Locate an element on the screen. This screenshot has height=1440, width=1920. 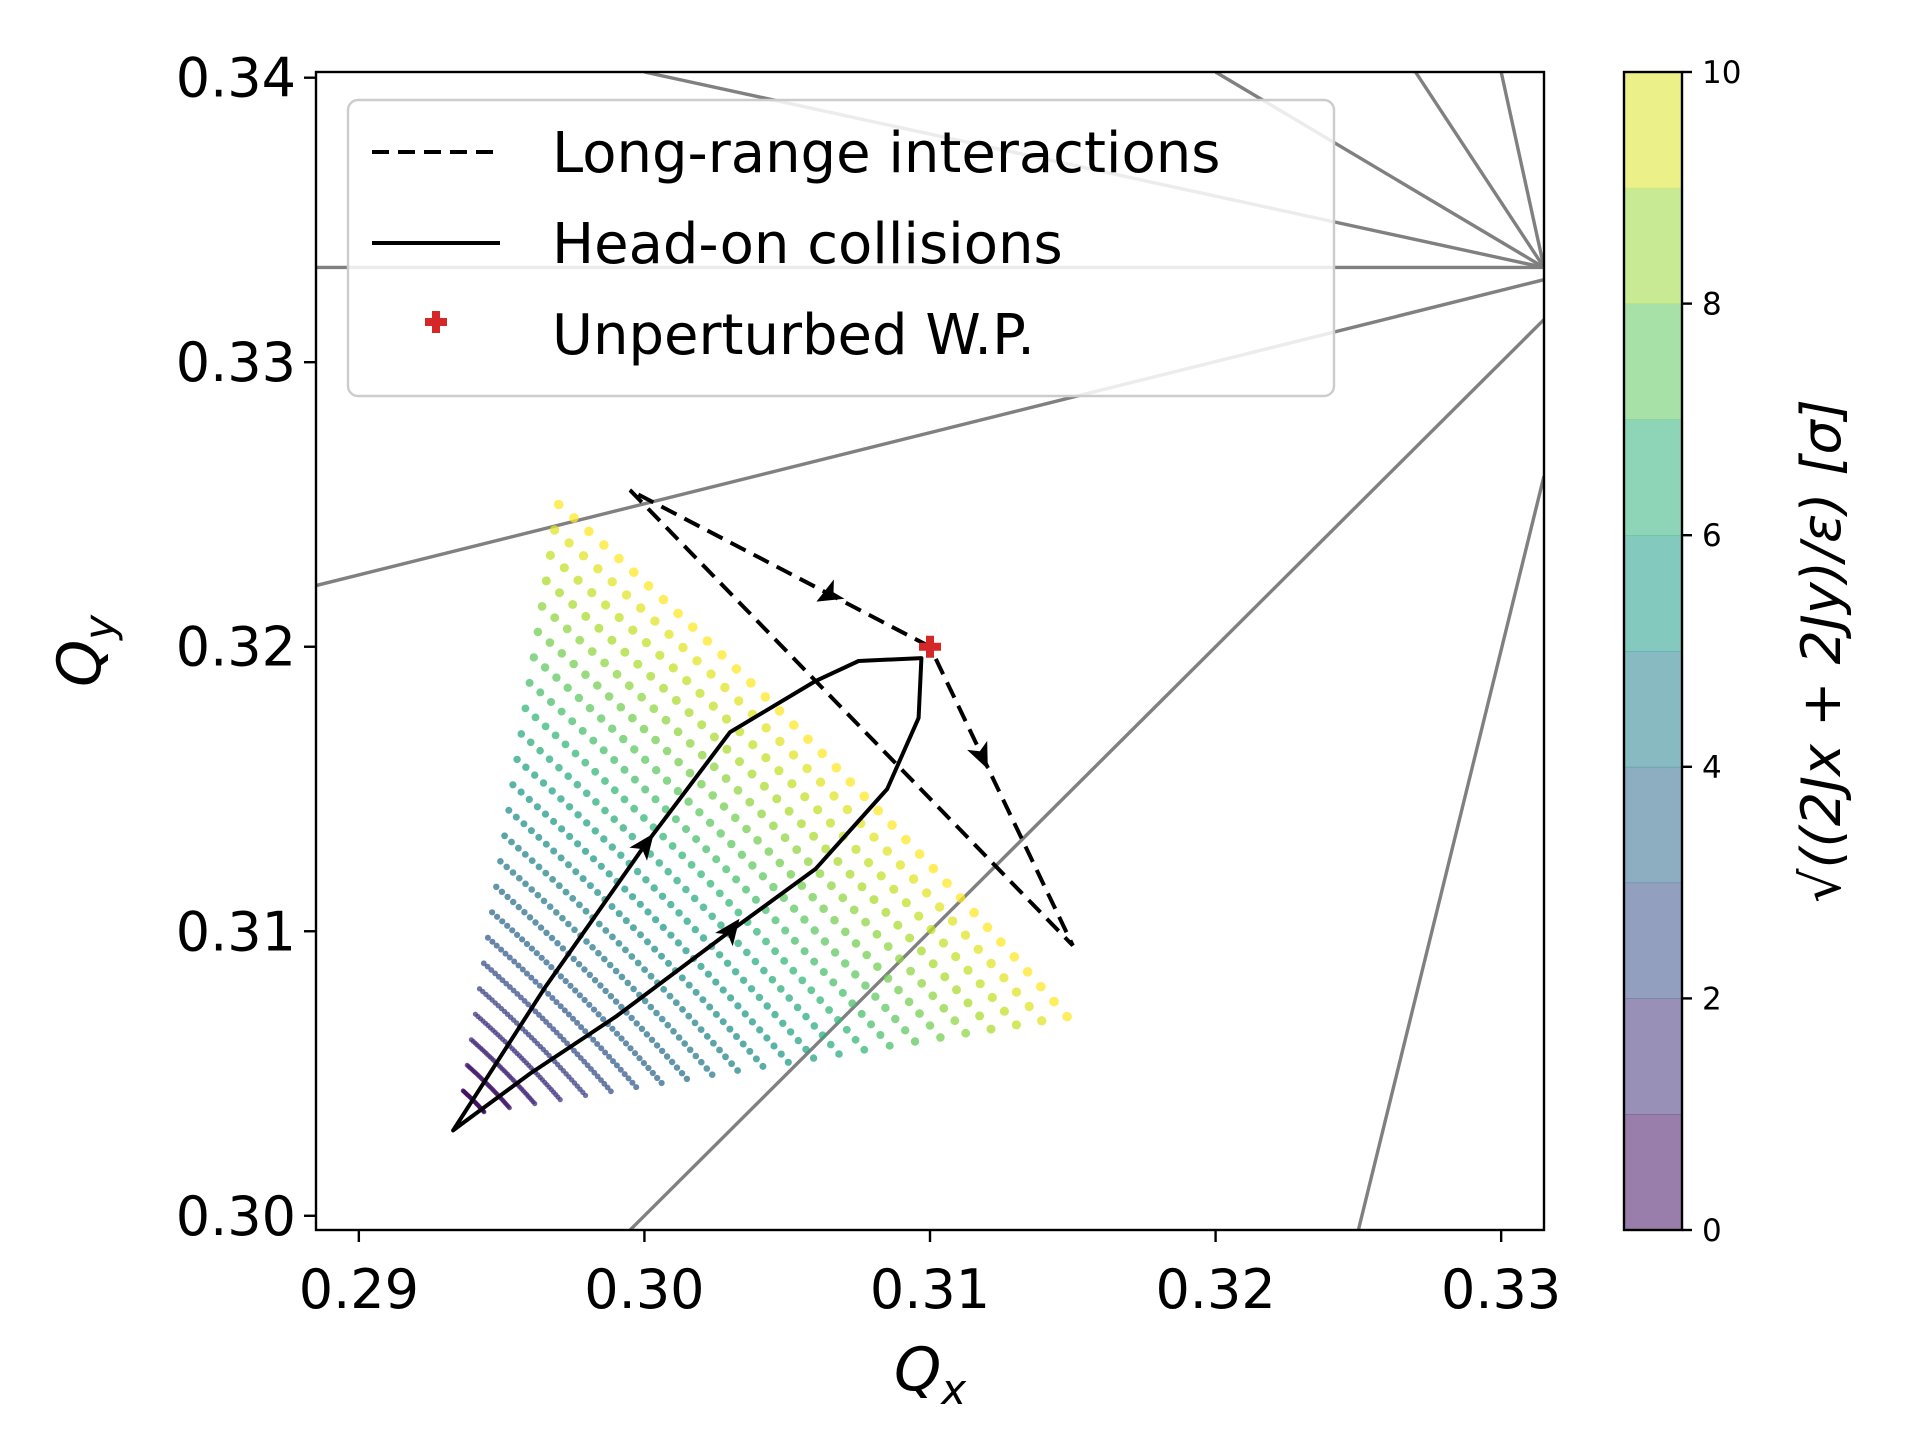
head-on-arrow is located at coordinates (727, 932).